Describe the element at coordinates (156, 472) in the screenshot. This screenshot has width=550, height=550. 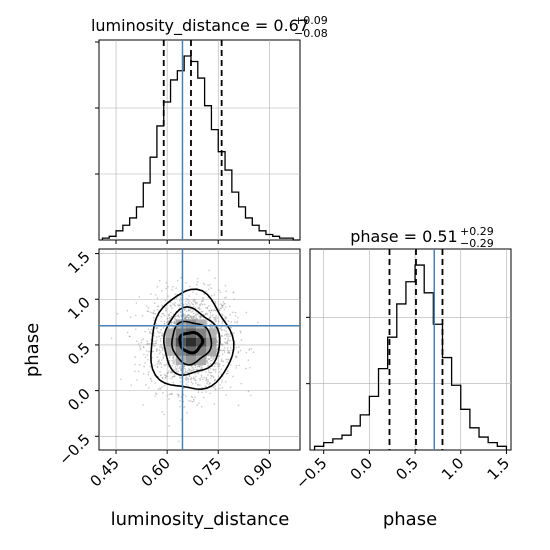
I see `x-tick-label: 0.60` at that location.